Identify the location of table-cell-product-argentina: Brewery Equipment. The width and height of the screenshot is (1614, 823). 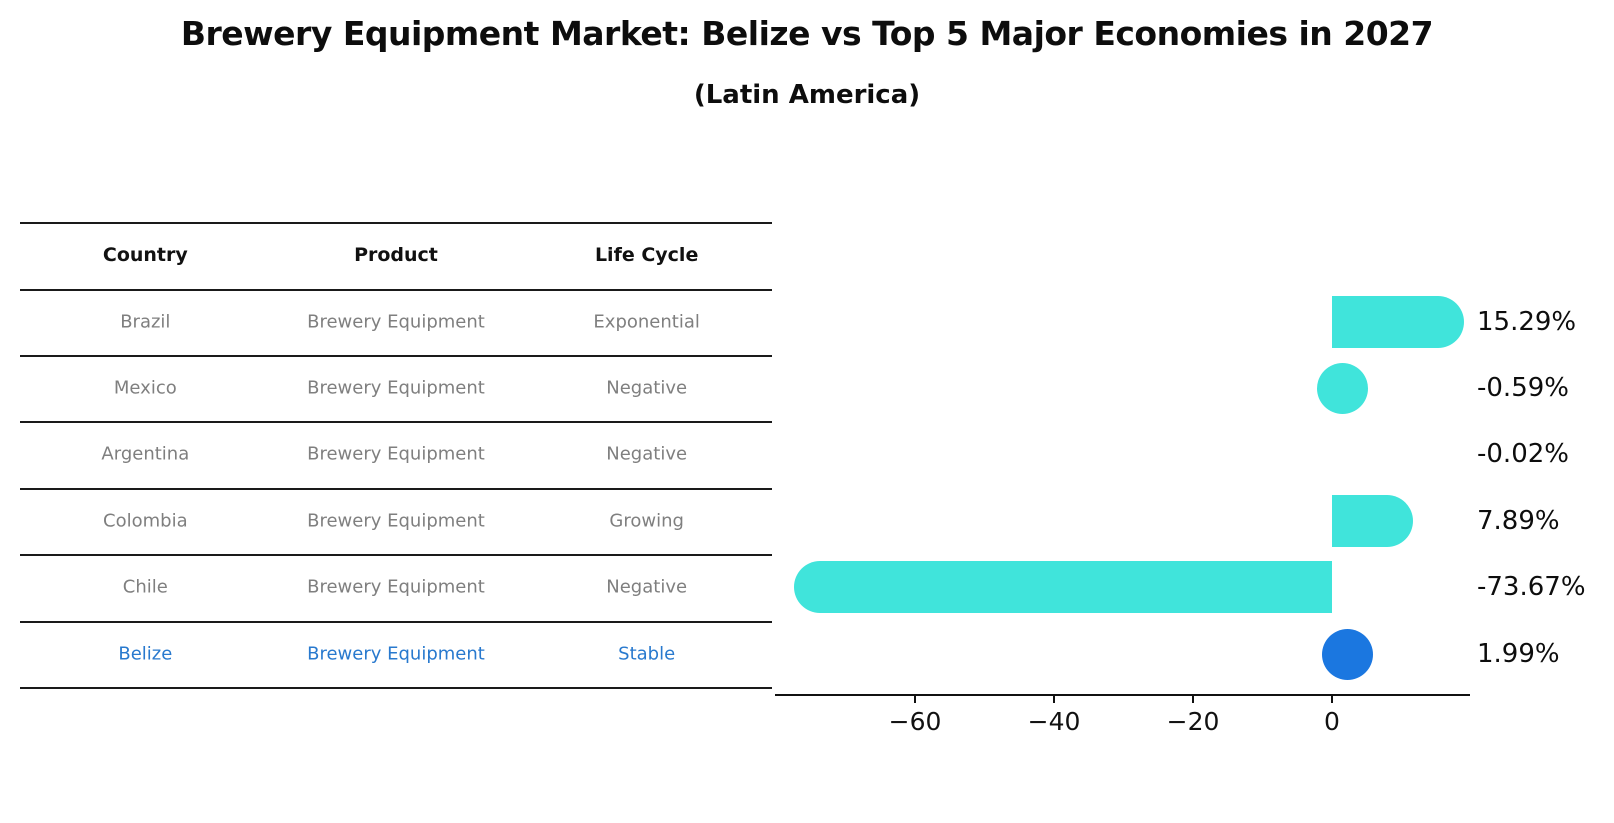
(396, 454).